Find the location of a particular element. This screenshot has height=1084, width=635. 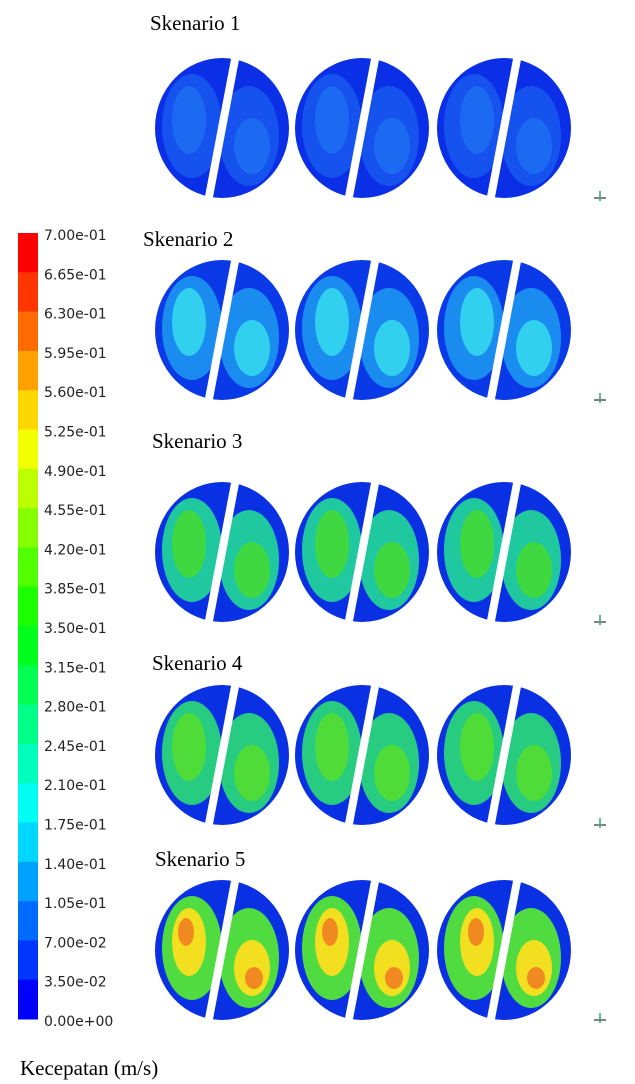

colorbar-label: 3.15e-01 is located at coordinates (75, 668).